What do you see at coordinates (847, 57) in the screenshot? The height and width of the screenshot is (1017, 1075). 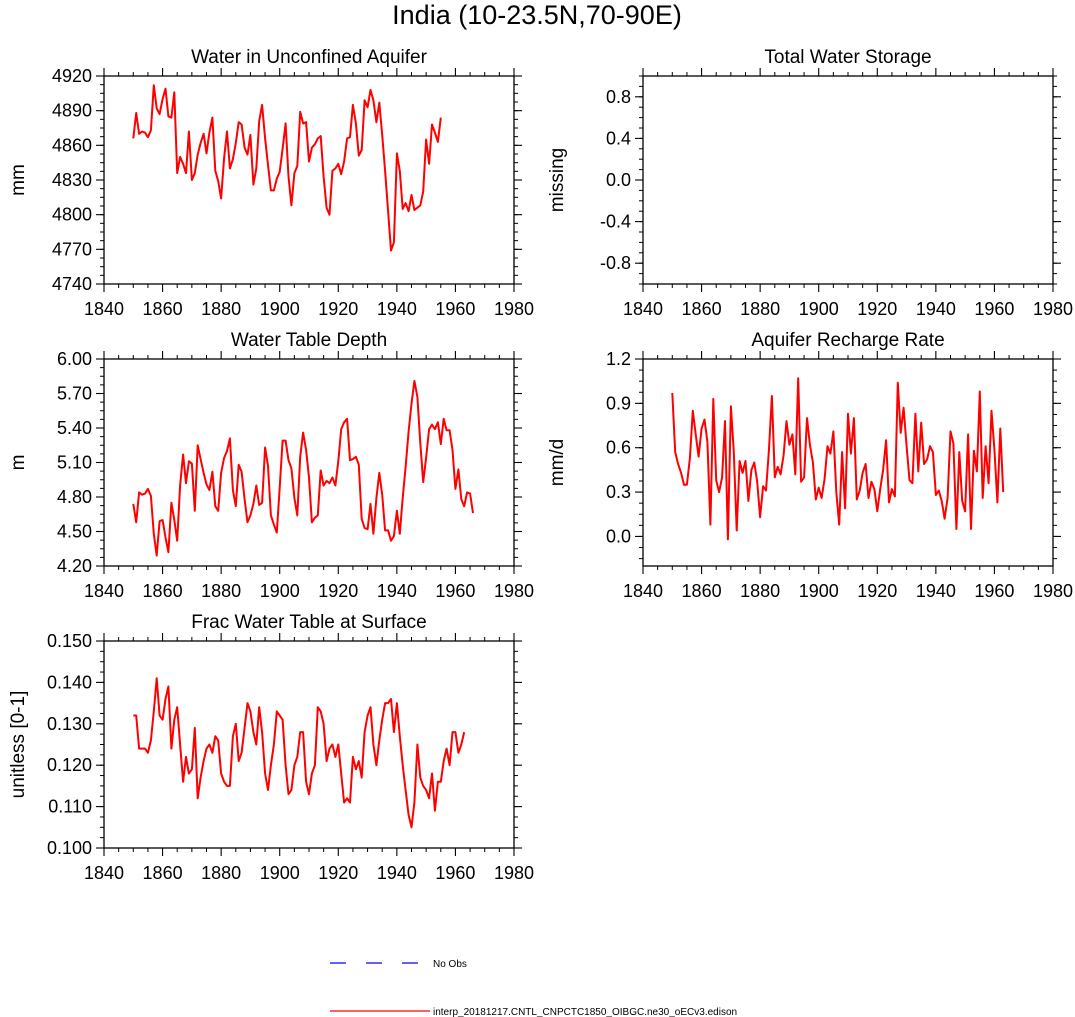 I see `chart-title: Total Water Storage` at bounding box center [847, 57].